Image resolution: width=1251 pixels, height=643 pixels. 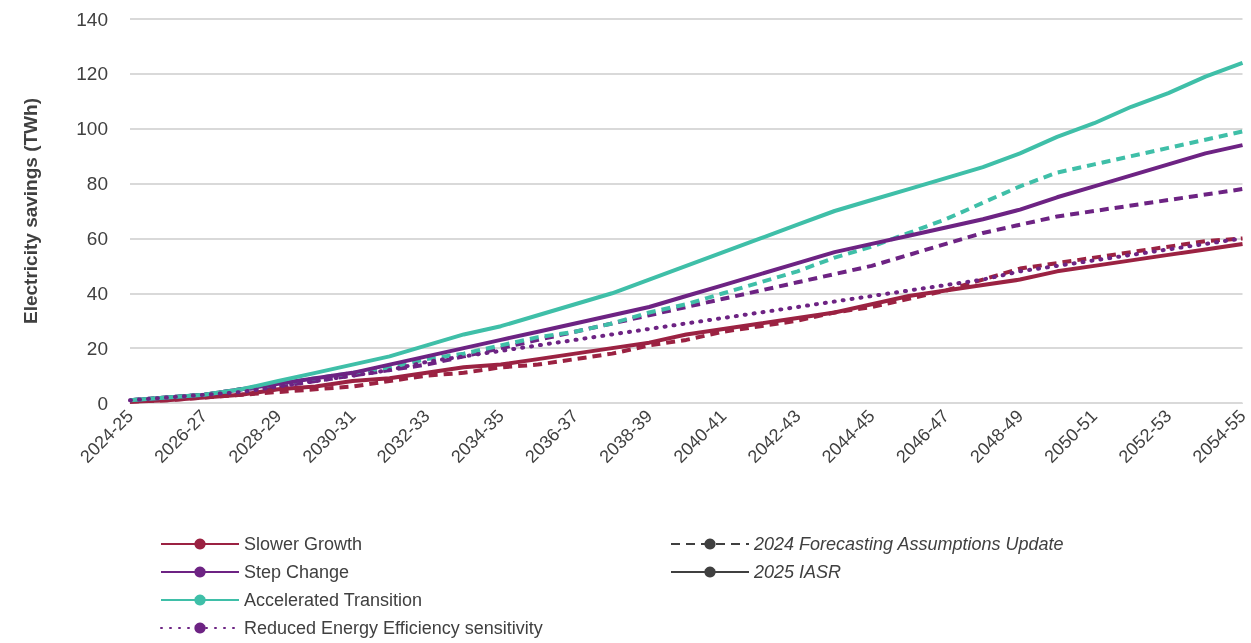 I want to click on y-tick-label: 120, so click(x=92, y=74).